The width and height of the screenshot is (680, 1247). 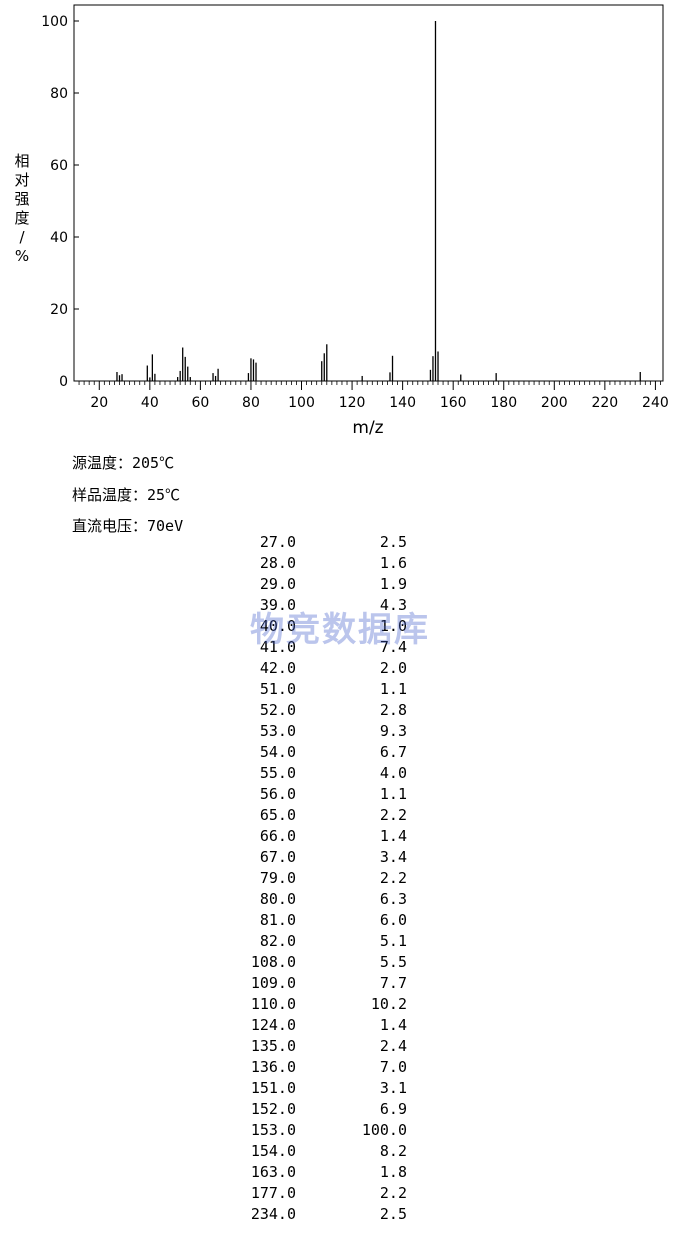 What do you see at coordinates (277, 710) in the screenshot?
I see `mz-value: 52.0` at bounding box center [277, 710].